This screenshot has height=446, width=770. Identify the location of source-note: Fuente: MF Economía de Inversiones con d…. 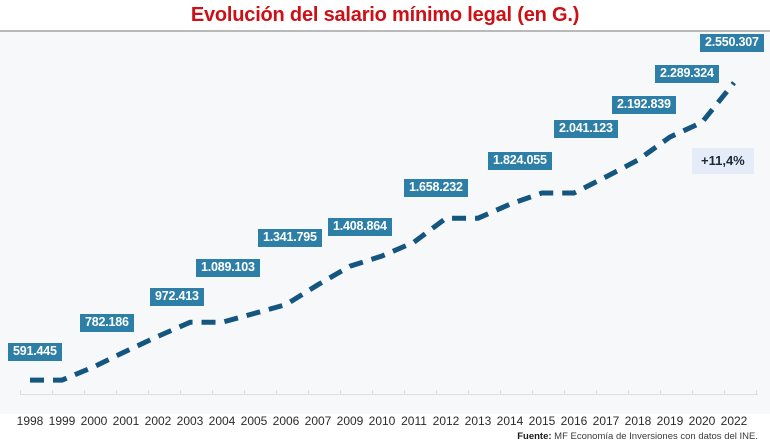
(637, 436).